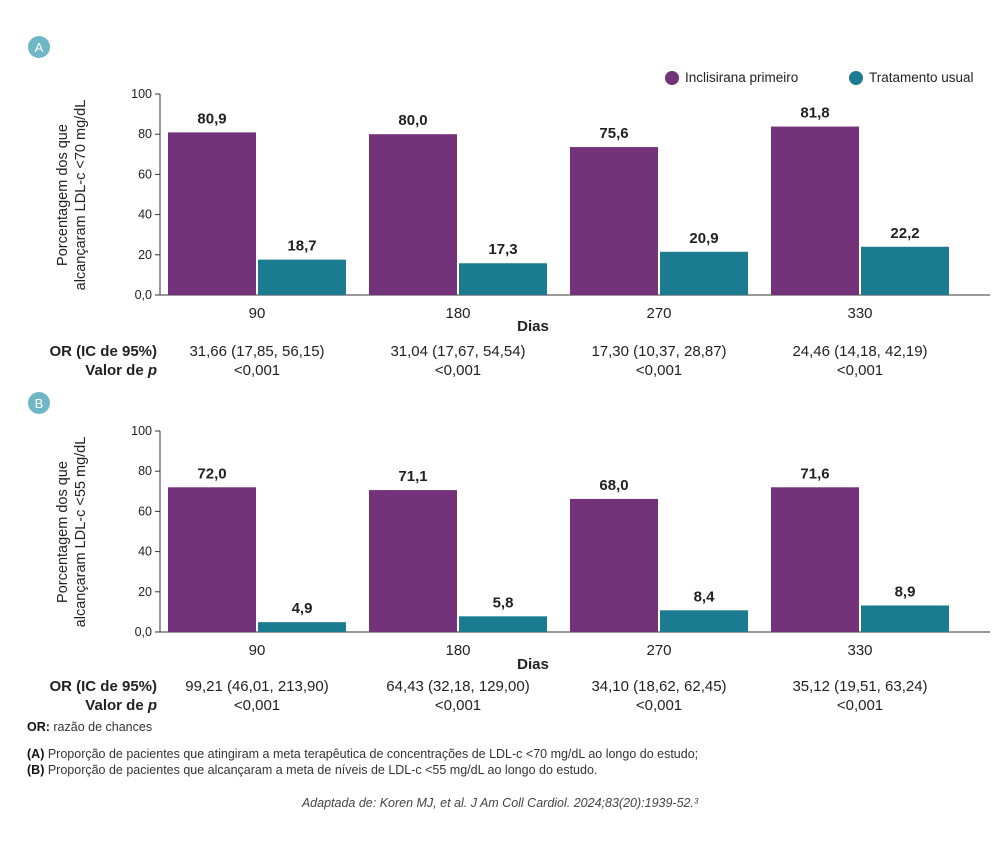  I want to click on panel-a-badge-label: A, so click(39, 47).